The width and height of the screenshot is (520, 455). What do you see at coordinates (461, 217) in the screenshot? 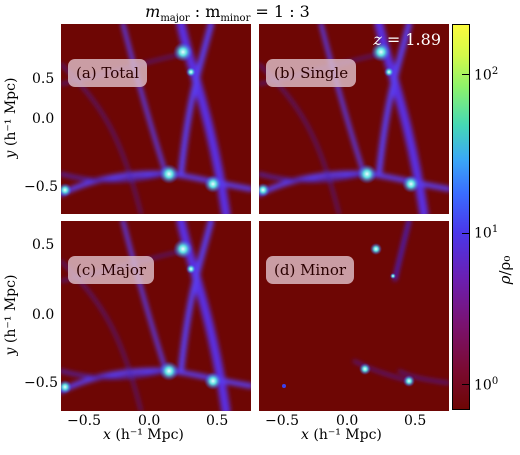
I see `colorbar` at bounding box center [461, 217].